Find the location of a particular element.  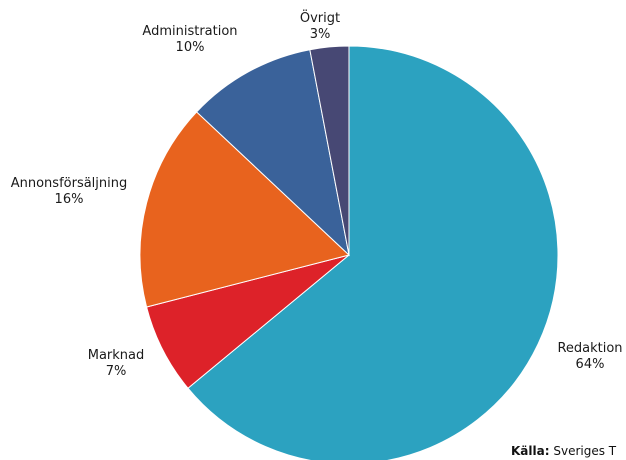

pie-slice-administration is located at coordinates (272, 153).